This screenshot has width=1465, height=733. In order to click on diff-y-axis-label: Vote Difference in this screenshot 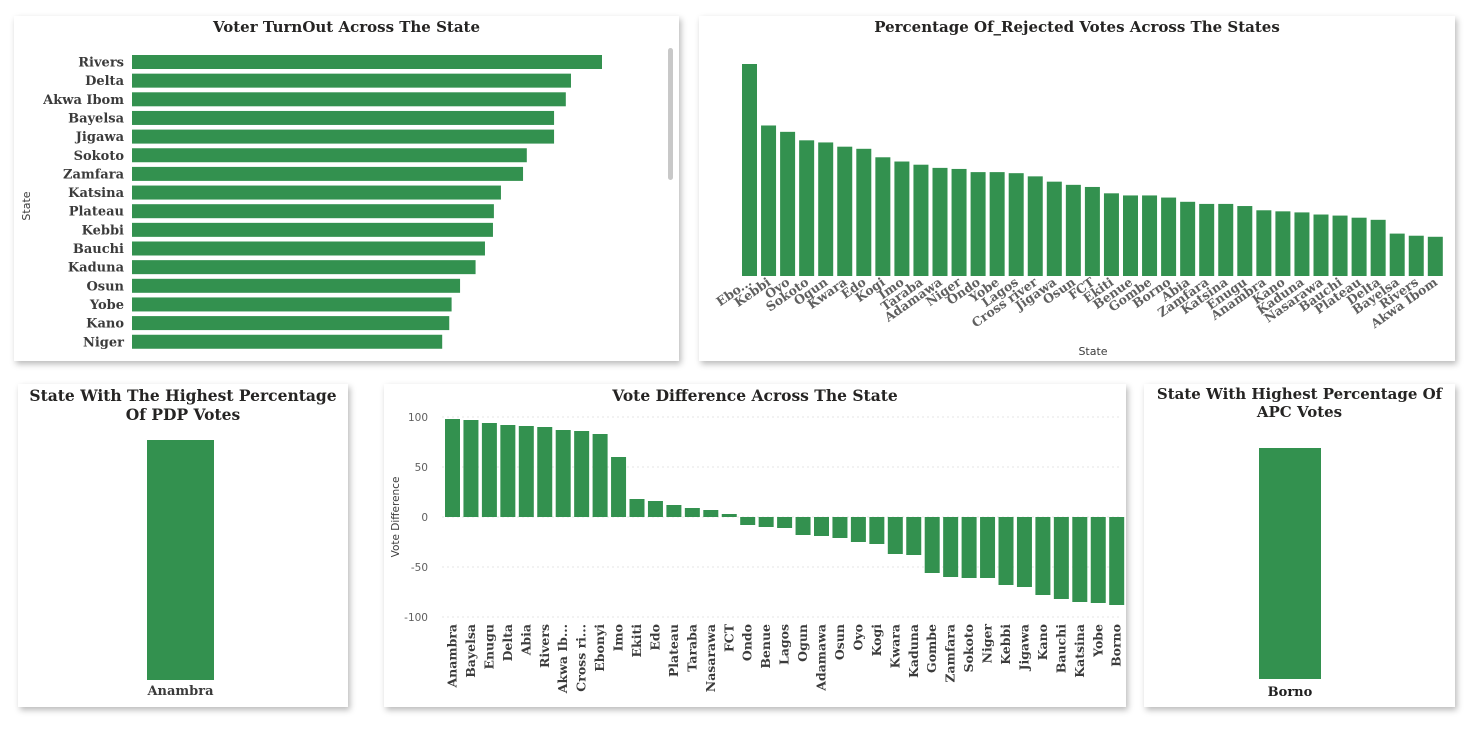, I will do `click(396, 517)`.